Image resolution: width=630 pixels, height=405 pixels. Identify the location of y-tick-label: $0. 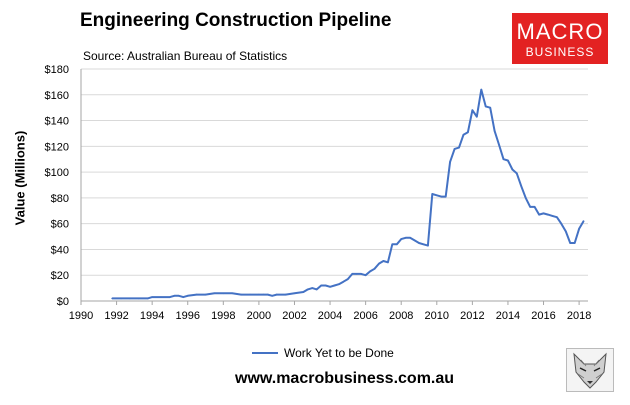
(63, 302).